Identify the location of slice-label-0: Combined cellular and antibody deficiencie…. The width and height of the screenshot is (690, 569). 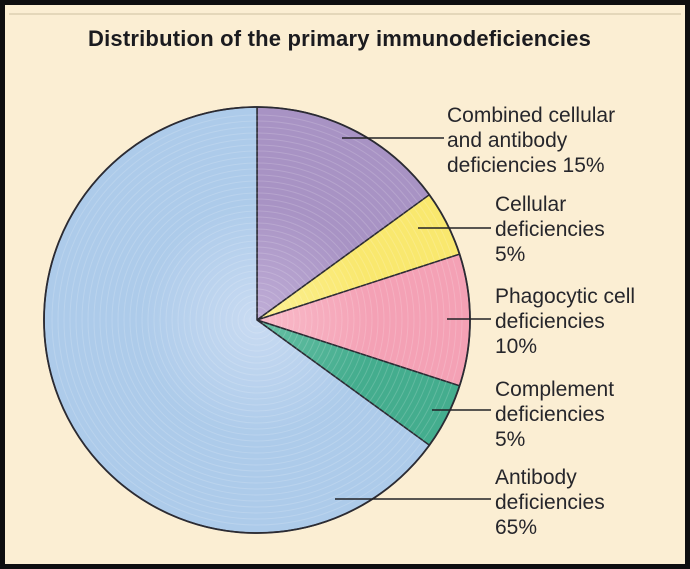
(531, 140).